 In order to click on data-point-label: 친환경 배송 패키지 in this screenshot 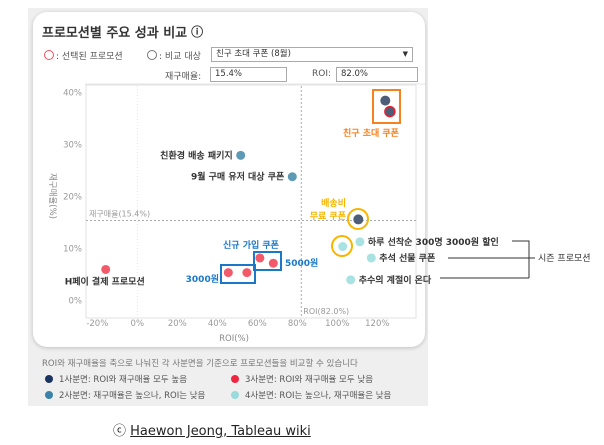, I will do `click(196, 155)`.